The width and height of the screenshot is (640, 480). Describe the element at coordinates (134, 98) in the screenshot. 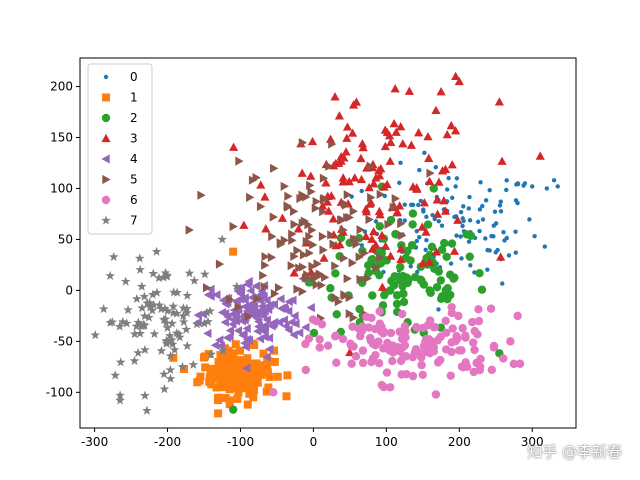

I see `legend-label: 1` at that location.